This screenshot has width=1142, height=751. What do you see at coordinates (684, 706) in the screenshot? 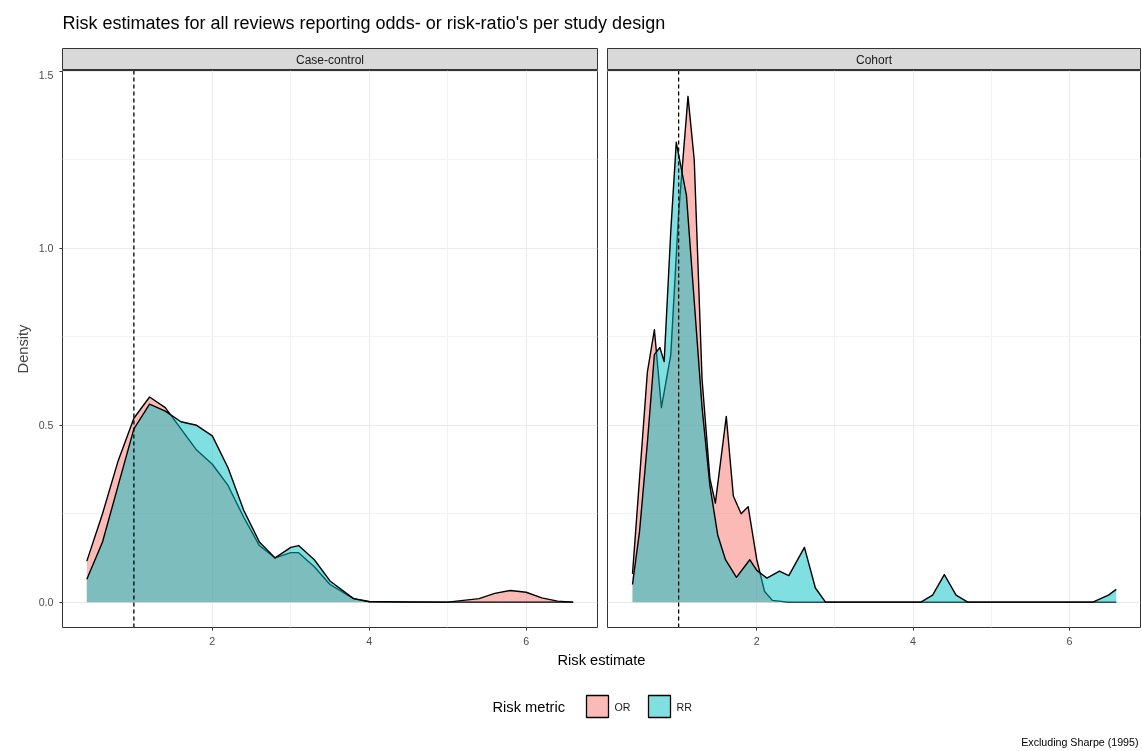
I see `legend-label: RR` at bounding box center [684, 706].